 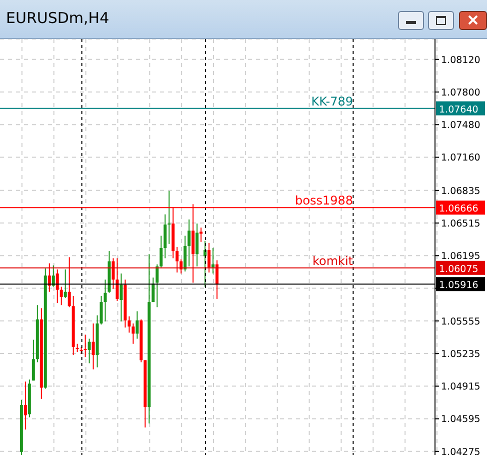 What do you see at coordinates (460, 92) in the screenshot?
I see `y-tick-label: 1.07800` at bounding box center [460, 92].